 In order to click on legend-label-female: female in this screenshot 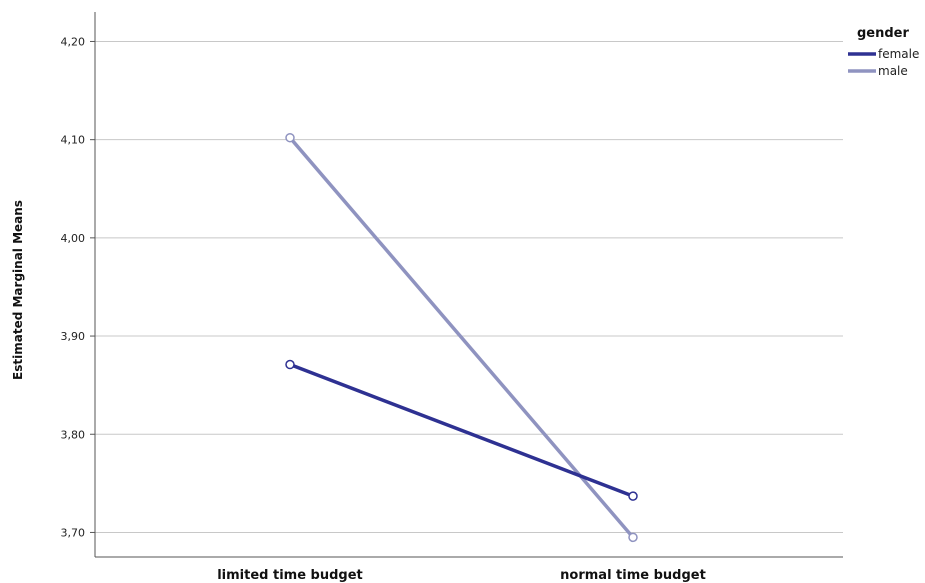, I will do `click(898, 54)`.